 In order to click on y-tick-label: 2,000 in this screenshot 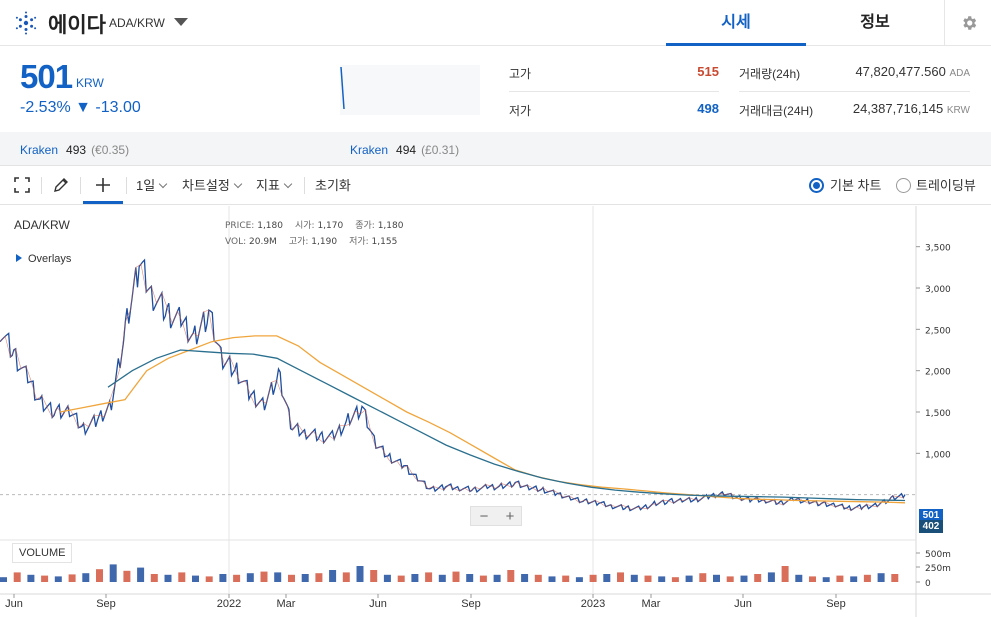, I will do `click(938, 373)`.